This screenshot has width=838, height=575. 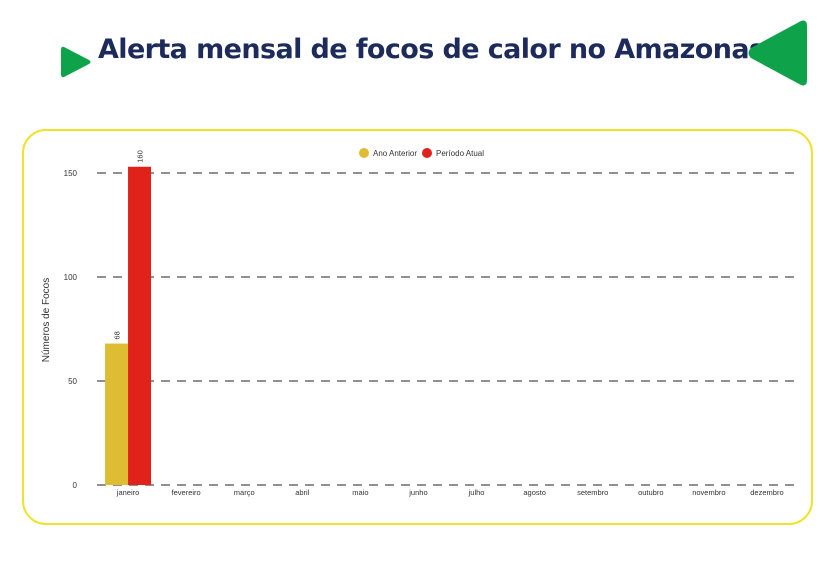 What do you see at coordinates (534, 492) in the screenshot?
I see `x-tick-label: agosto` at bounding box center [534, 492].